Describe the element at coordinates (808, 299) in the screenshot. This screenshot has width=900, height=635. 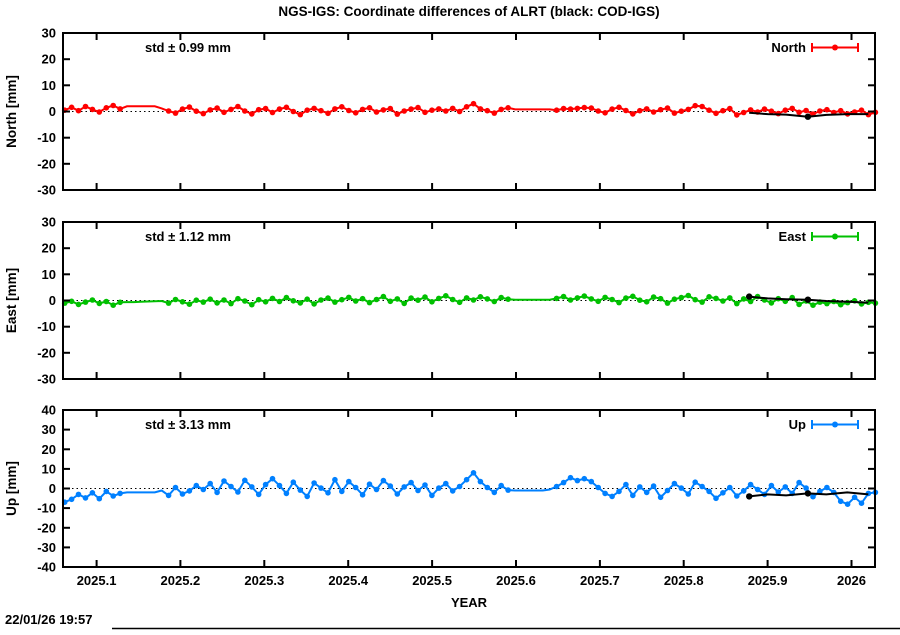
I see `cod-igs-point-east` at that location.